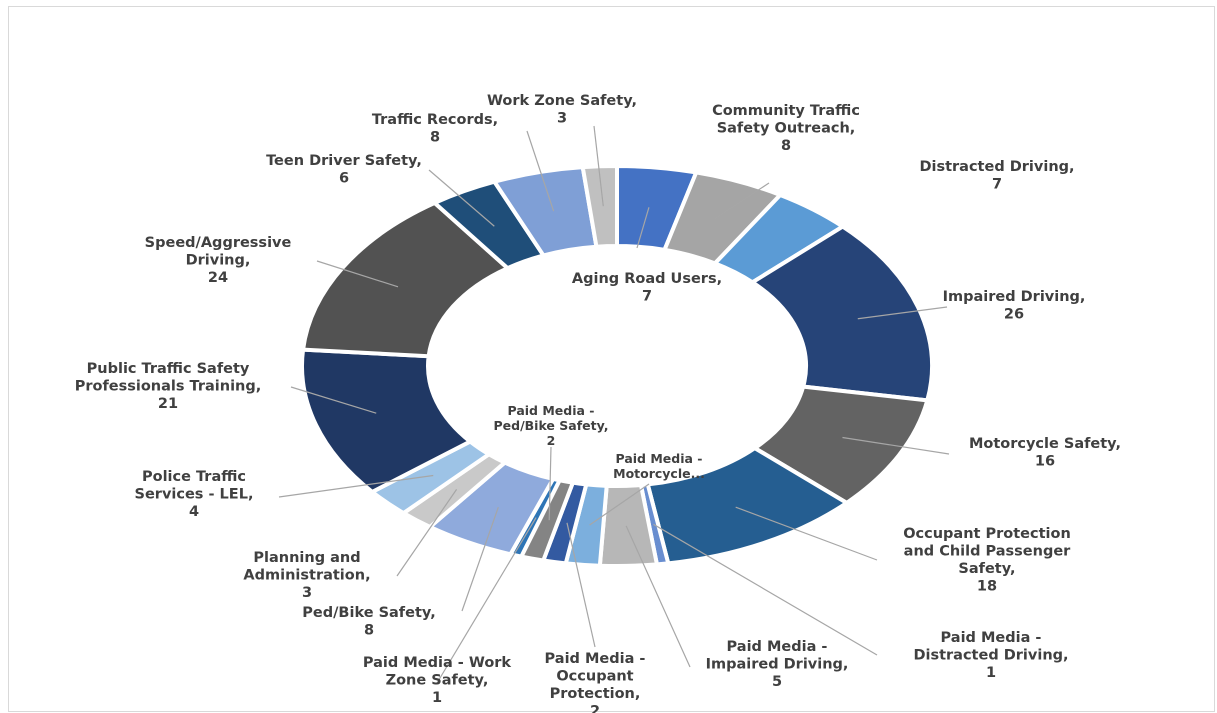  I want to click on data-label-line: Community Traffic, so click(786, 111).